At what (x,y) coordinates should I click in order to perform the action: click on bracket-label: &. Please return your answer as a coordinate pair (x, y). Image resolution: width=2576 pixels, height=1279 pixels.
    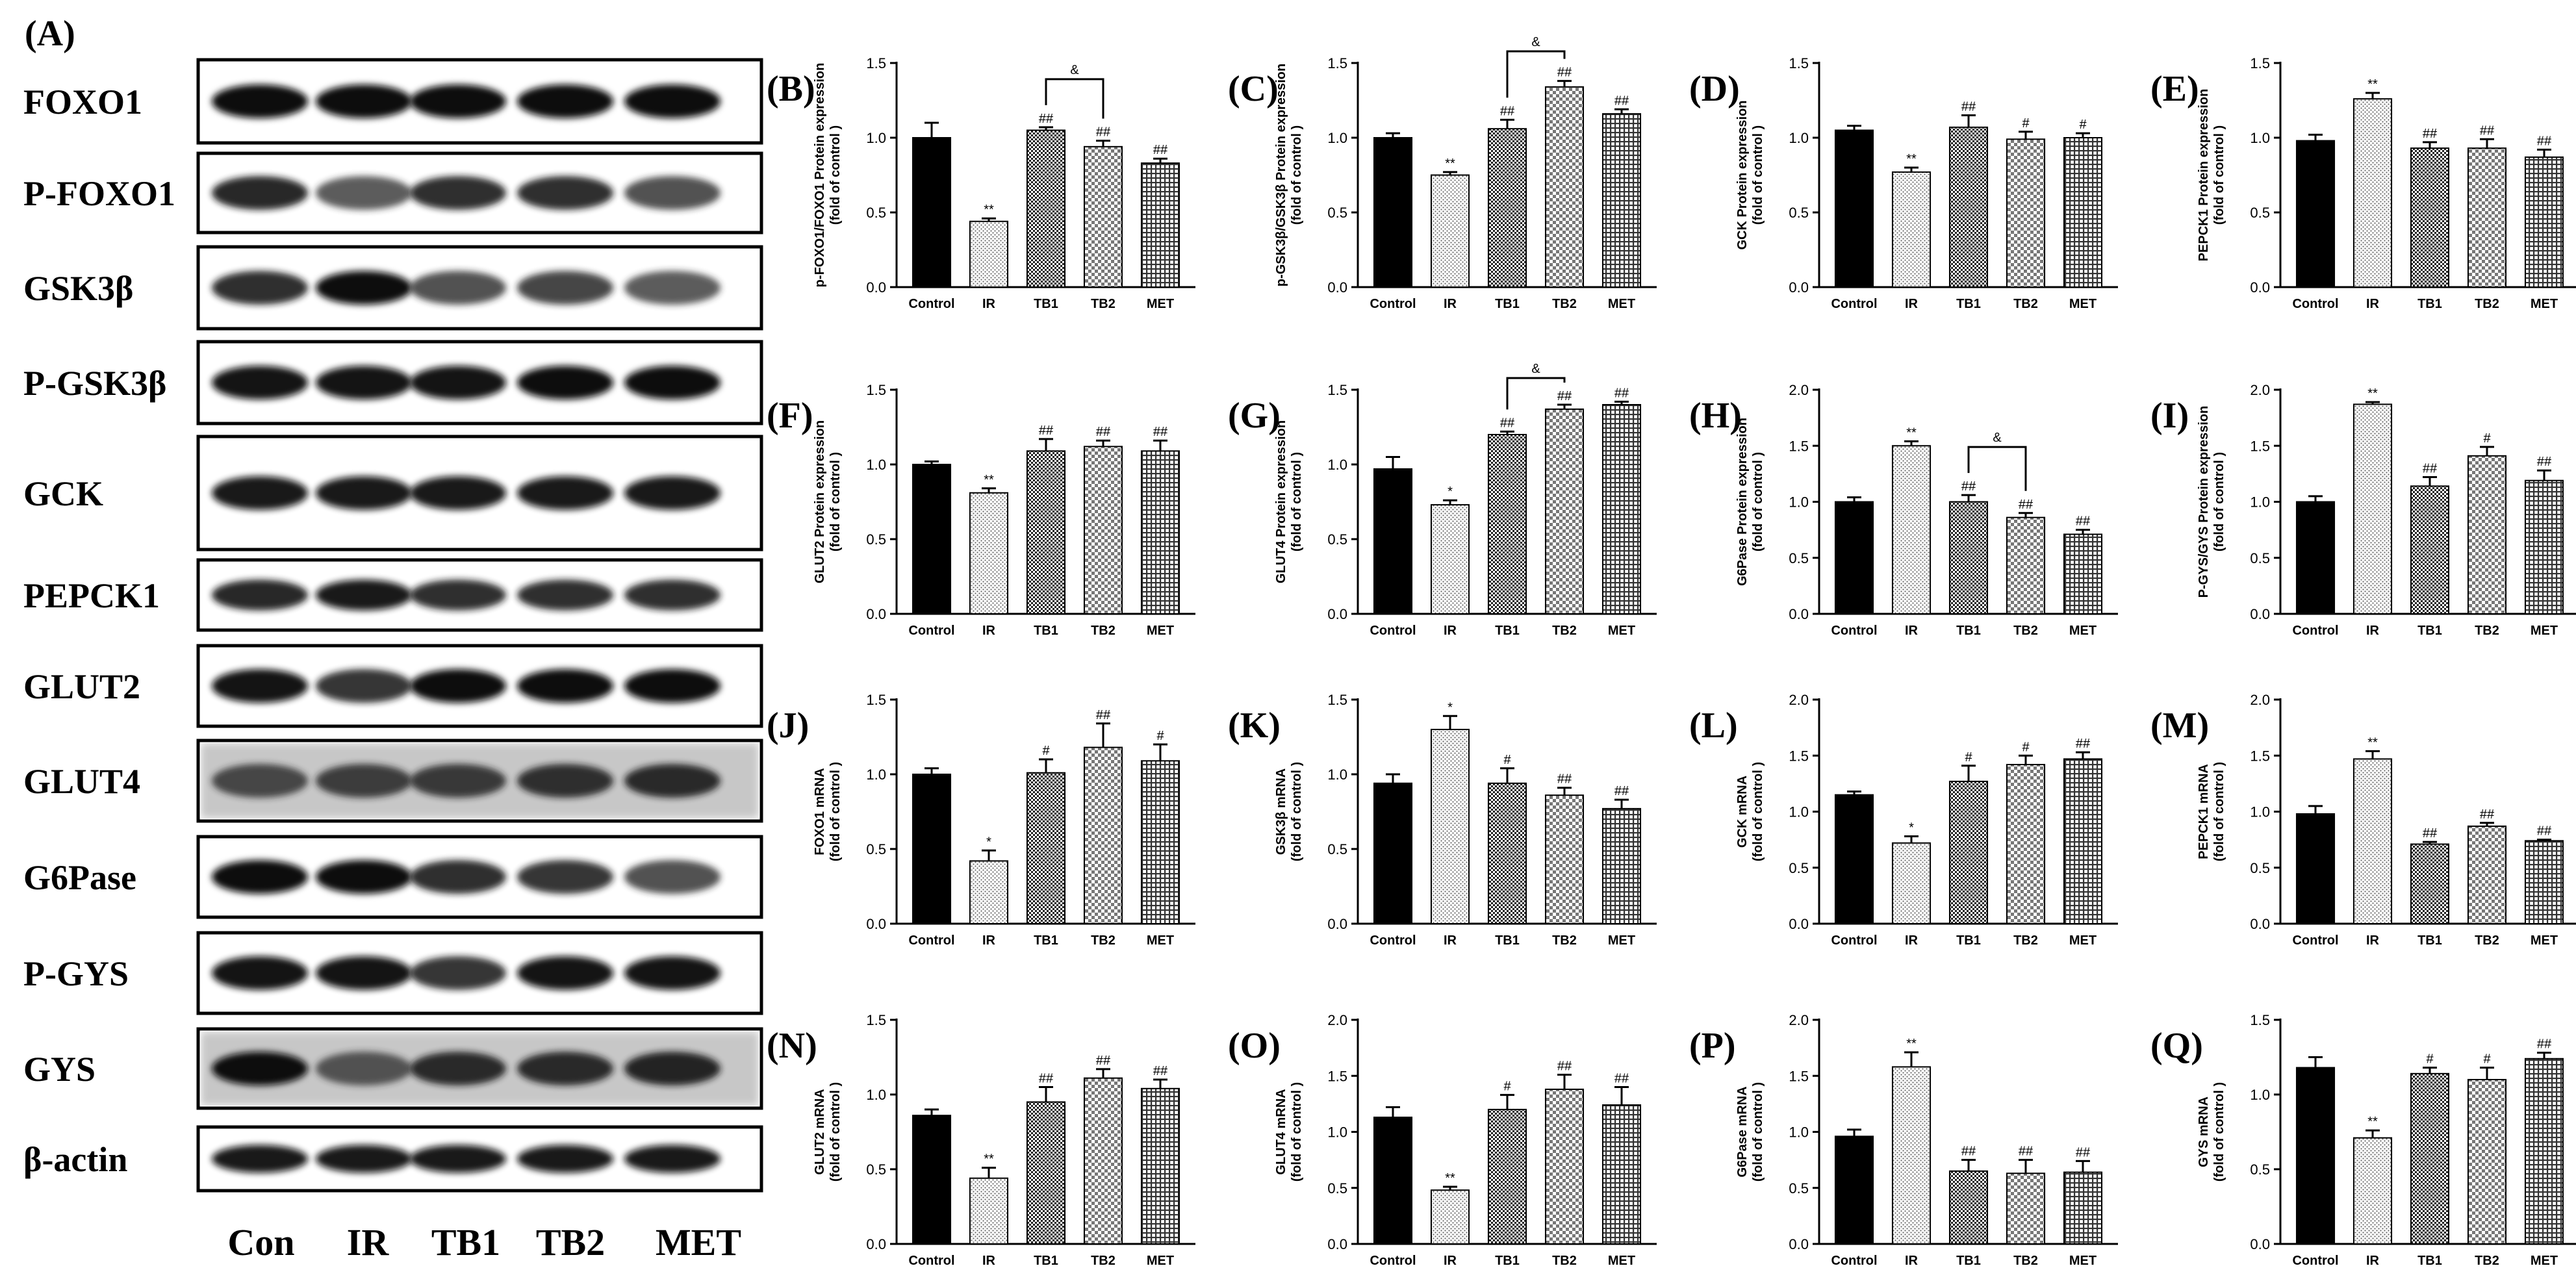
    Looking at the image, I should click on (1535, 369).